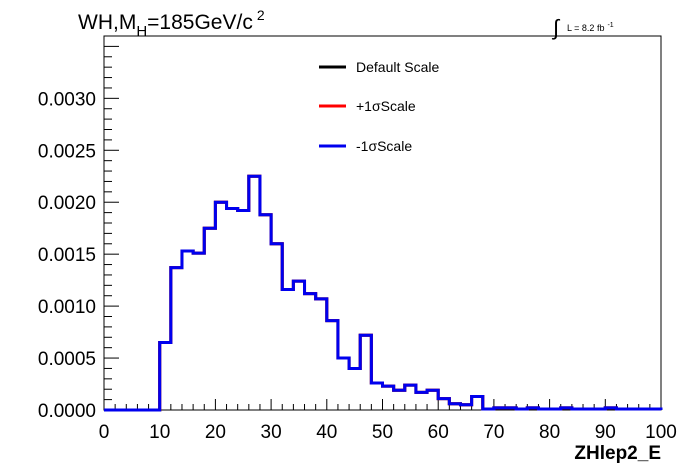 This screenshot has width=696, height=472. I want to click on x-tick-label: 0, so click(104, 432).